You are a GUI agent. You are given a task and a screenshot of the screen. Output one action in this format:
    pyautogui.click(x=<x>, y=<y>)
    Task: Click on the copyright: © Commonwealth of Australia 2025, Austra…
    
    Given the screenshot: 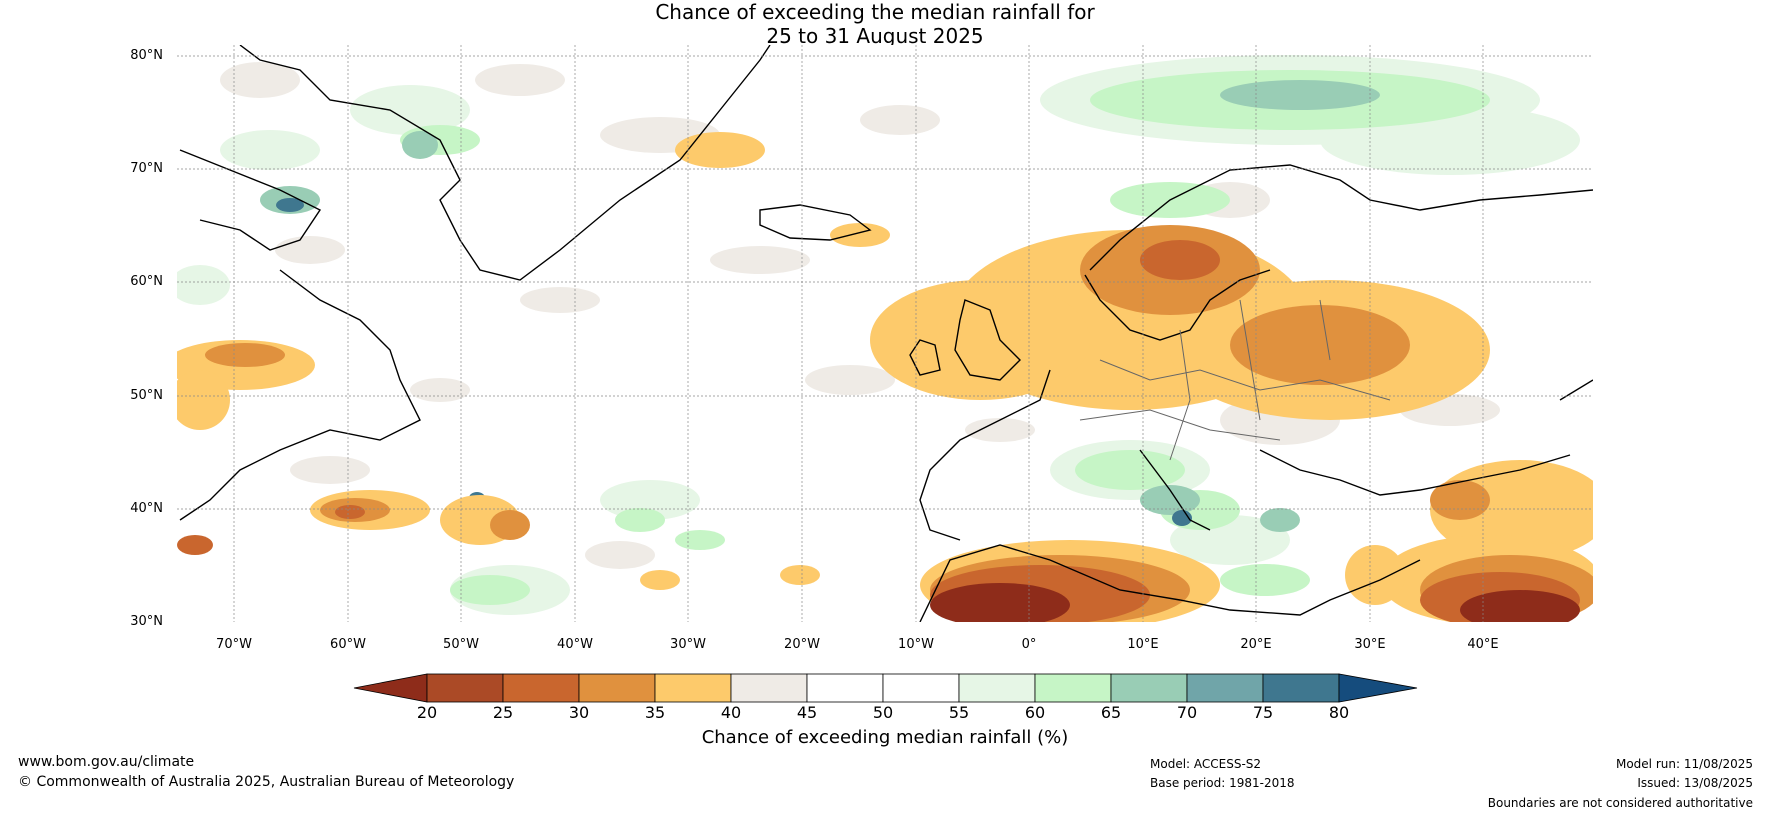 What is the action you would take?
    pyautogui.click(x=266, y=782)
    